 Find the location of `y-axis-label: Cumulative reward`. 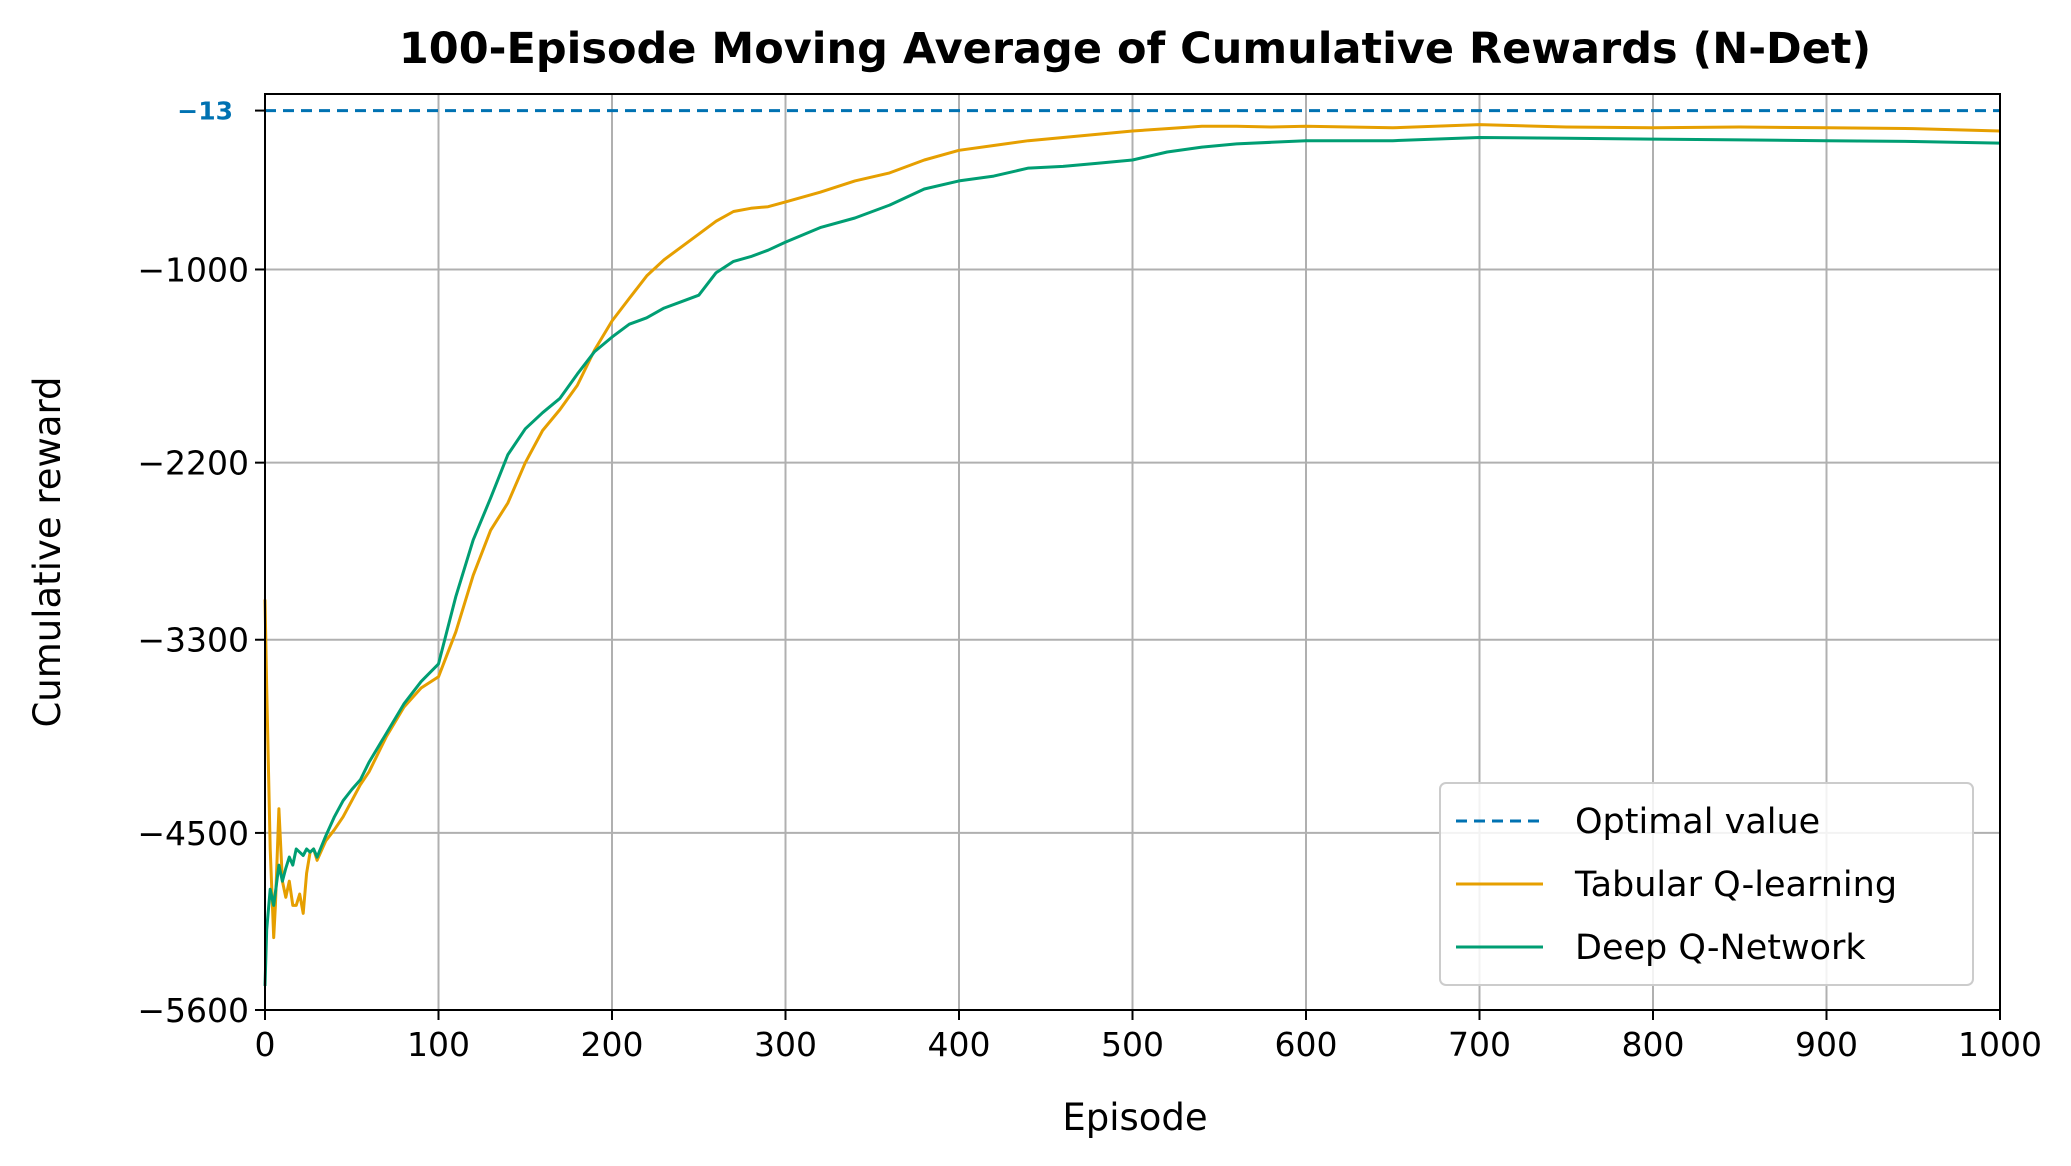

y-axis-label: Cumulative reward is located at coordinates (47, 551).